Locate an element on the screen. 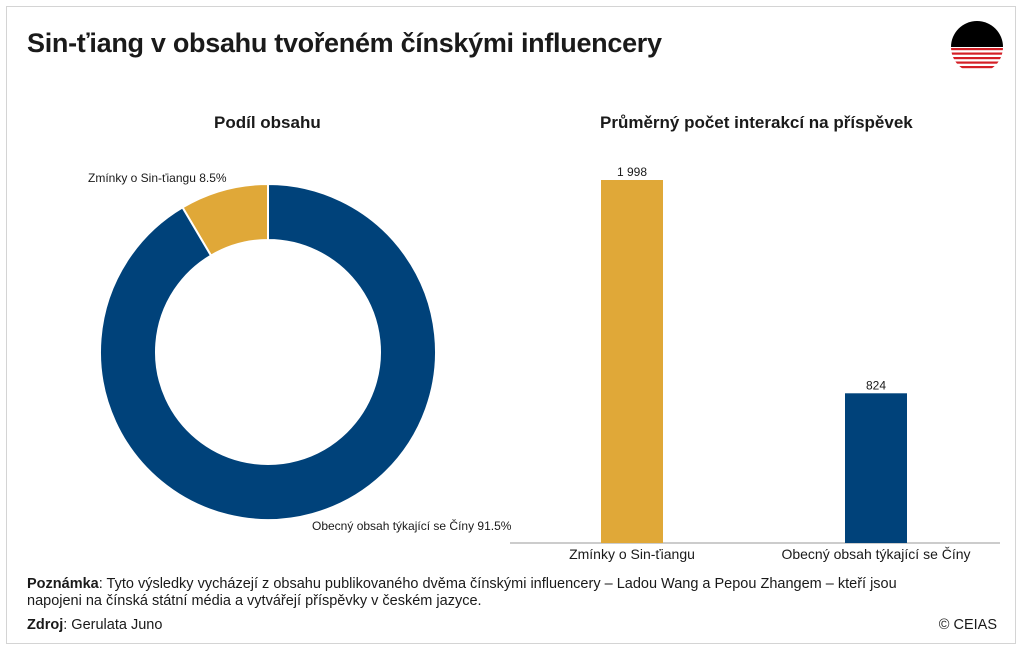 Image resolution: width=1024 pixels, height=653 pixels. note-label: Poznámka is located at coordinates (63, 584).